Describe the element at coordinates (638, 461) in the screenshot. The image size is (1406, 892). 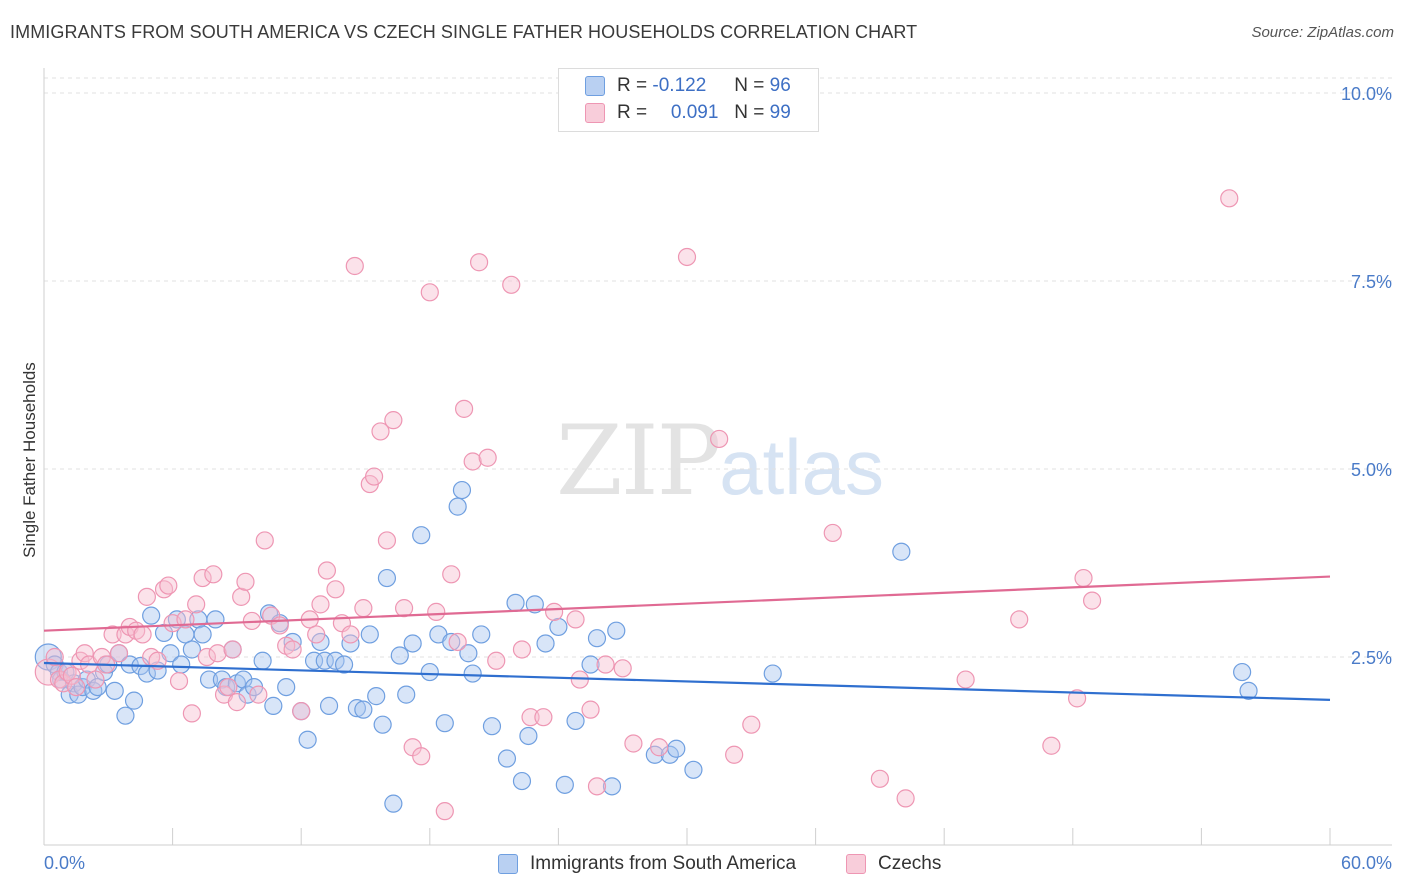
I see `watermark-zip: ZIP` at that location.